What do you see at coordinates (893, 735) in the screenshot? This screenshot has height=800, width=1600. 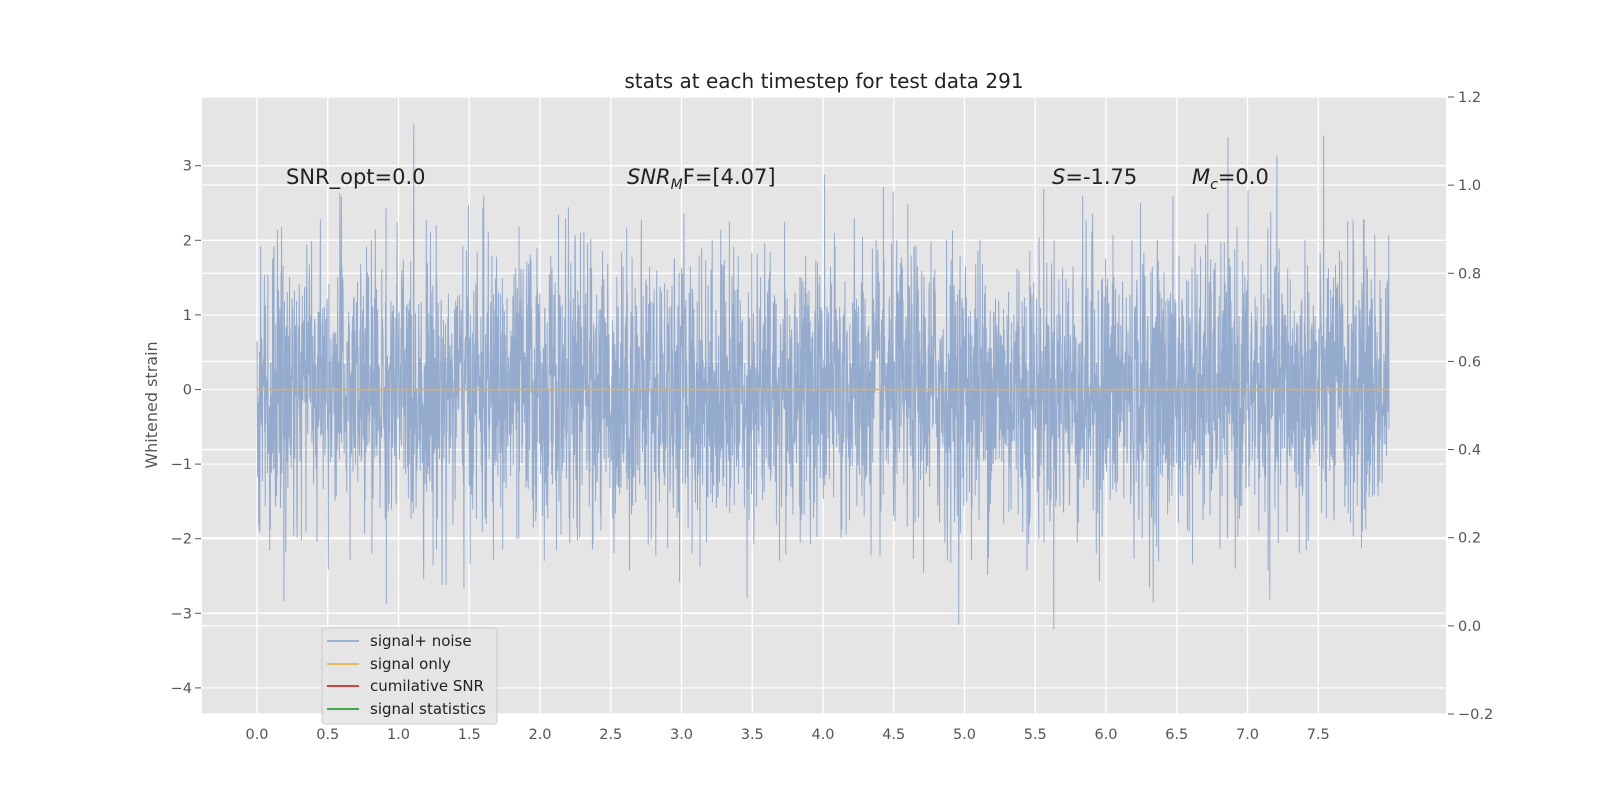 I see `x-tick-label: 4.5` at bounding box center [893, 735].